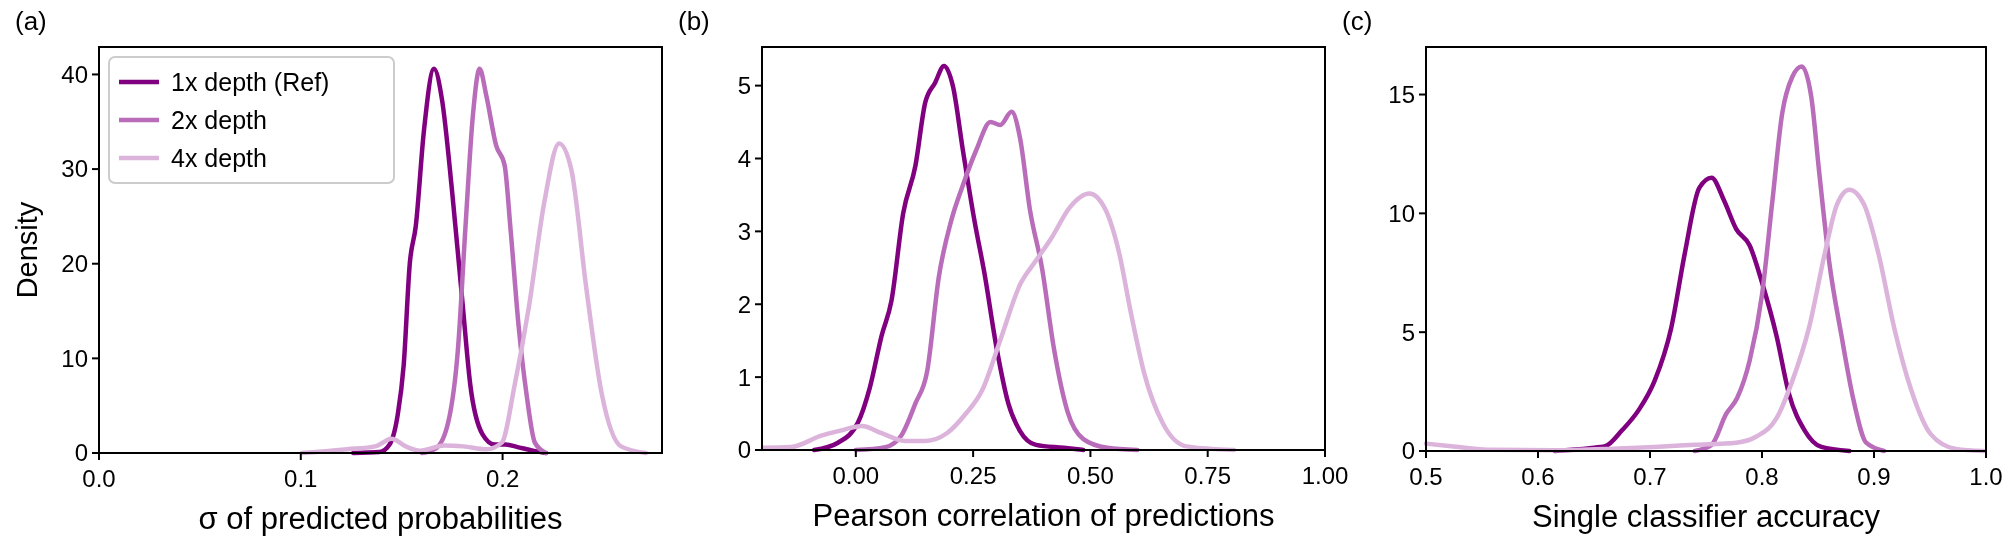 The height and width of the screenshot is (546, 2012). What do you see at coordinates (744, 304) in the screenshot?
I see `y-tick-label: 2` at bounding box center [744, 304].